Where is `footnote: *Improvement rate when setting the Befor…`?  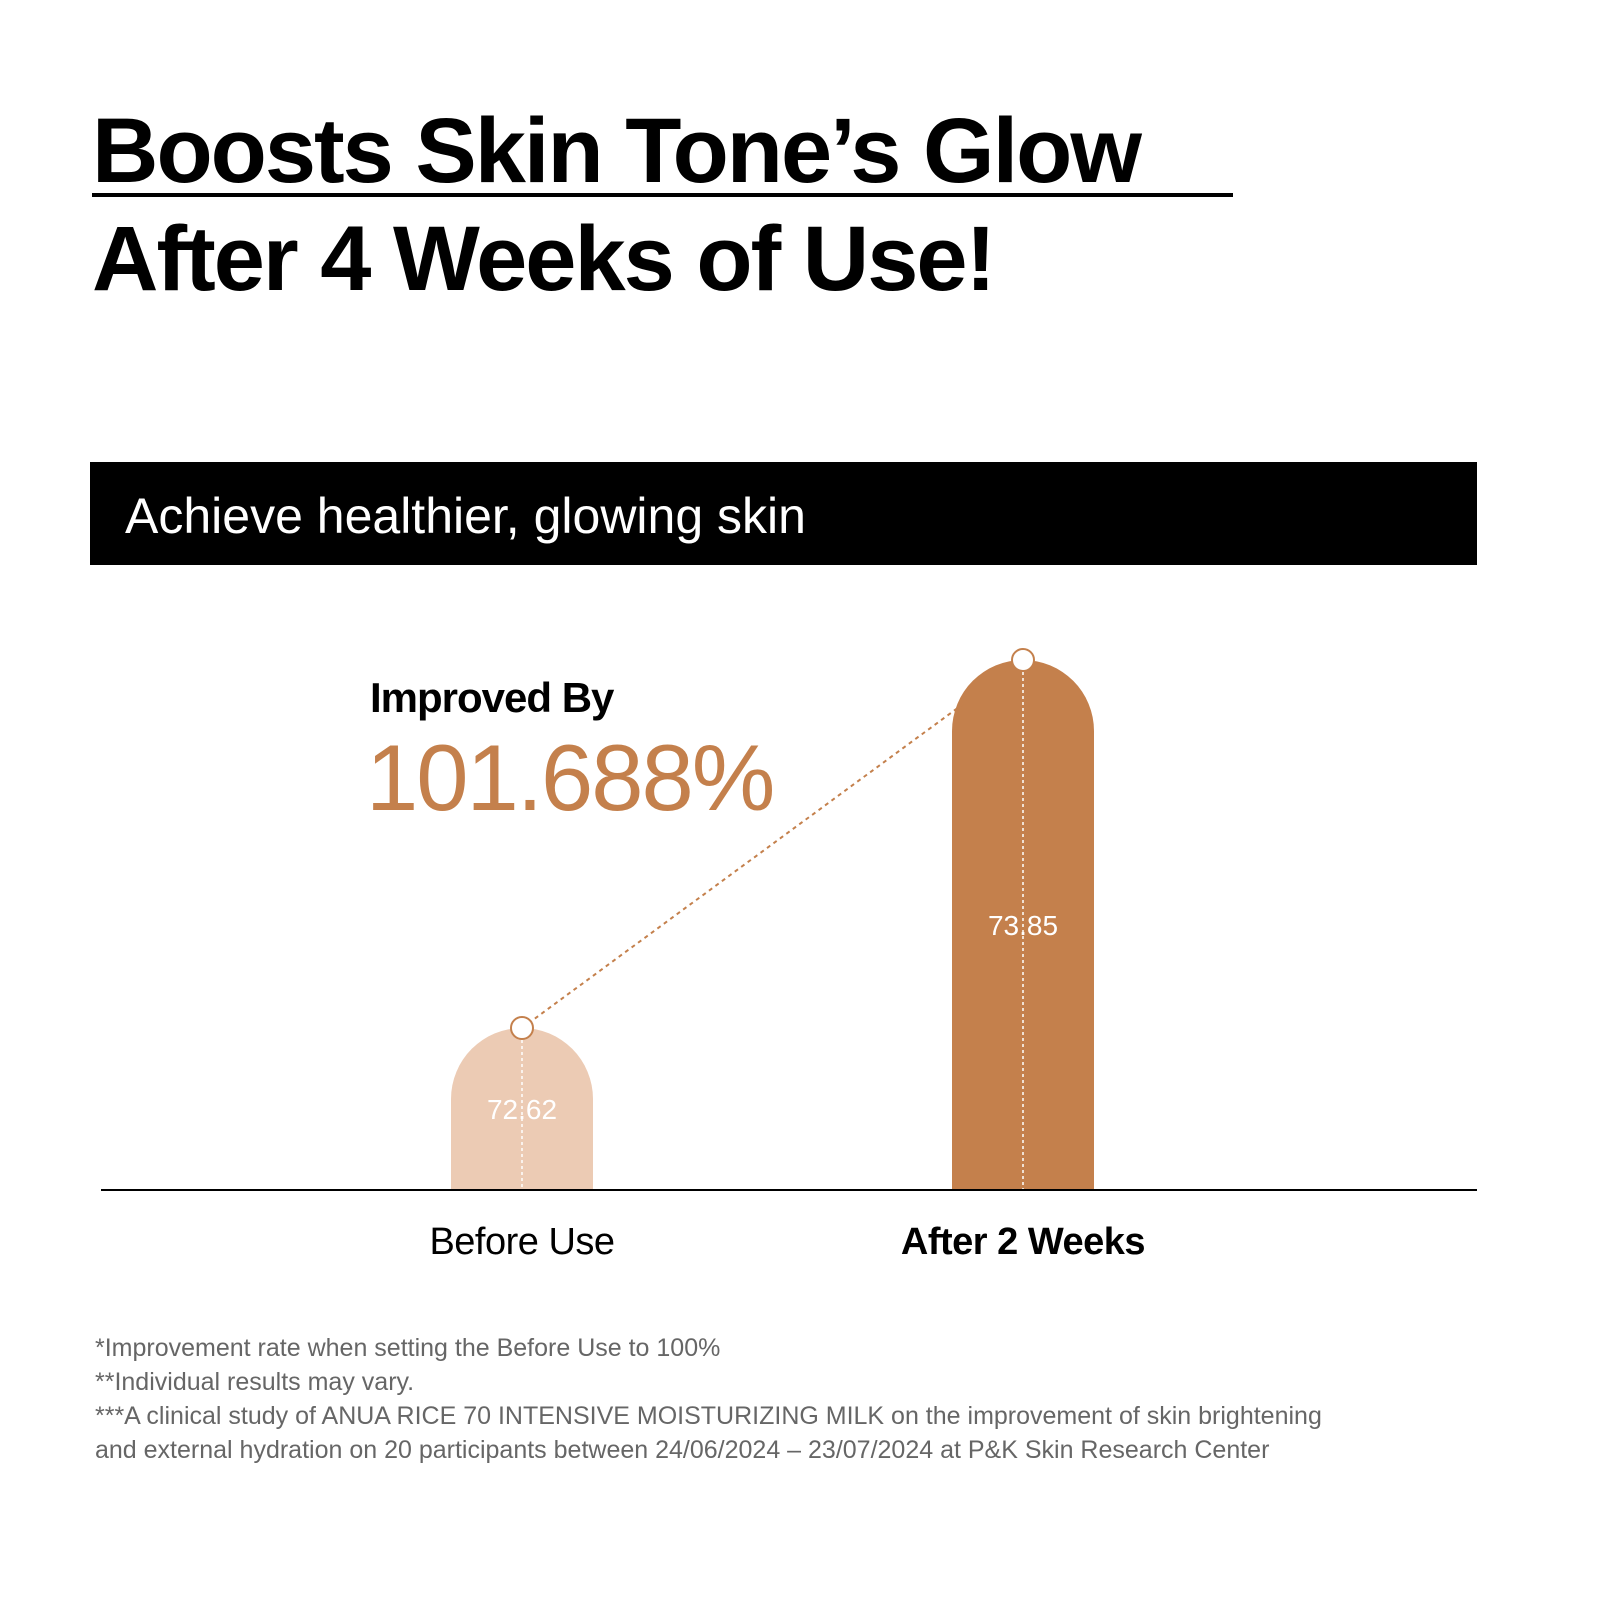
footnote: *Improvement rate when setting the Befor… is located at coordinates (407, 1348).